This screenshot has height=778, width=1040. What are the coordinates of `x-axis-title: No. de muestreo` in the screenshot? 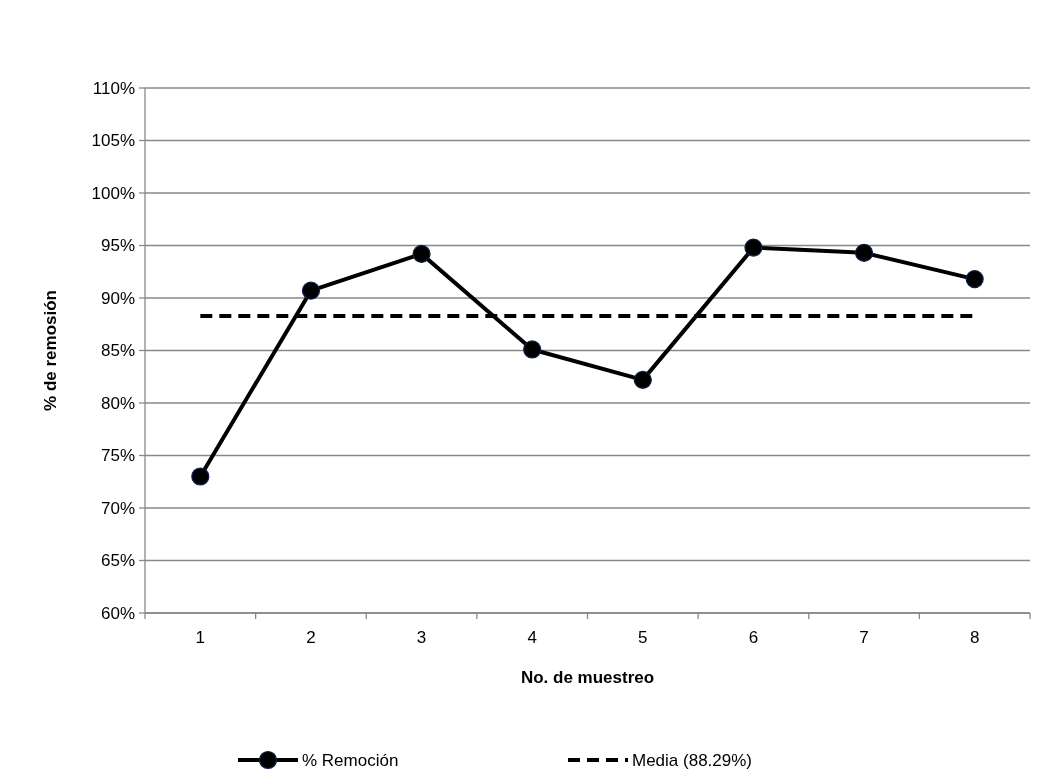 It's located at (587, 677).